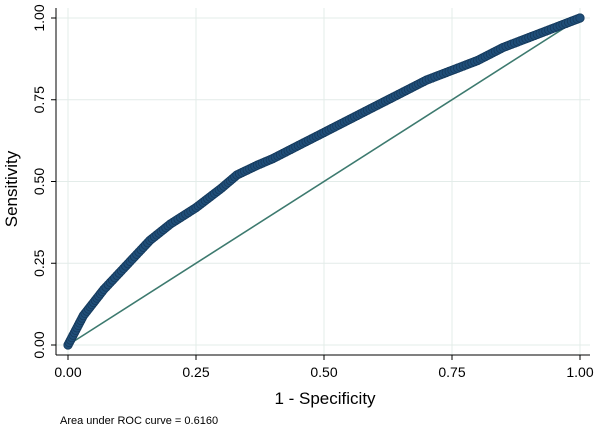  I want to click on x-axis-title: 1 - Specificity, so click(325, 398).